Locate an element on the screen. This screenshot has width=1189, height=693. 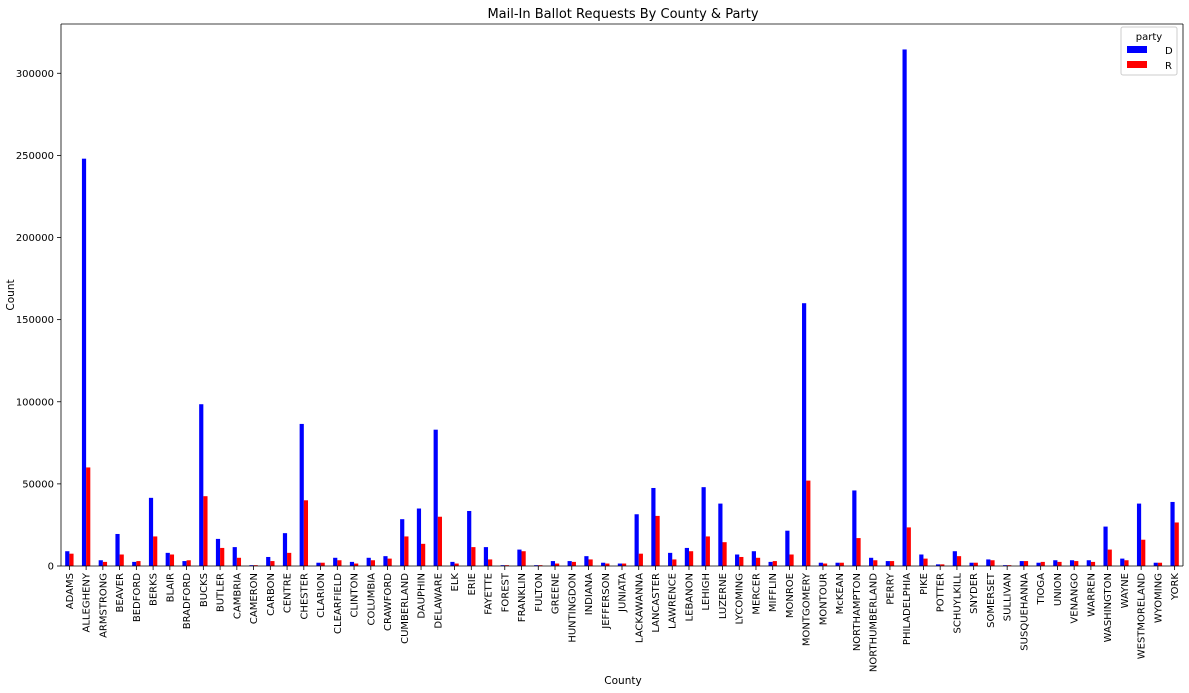
bar-d-mckean is located at coordinates (837, 564).